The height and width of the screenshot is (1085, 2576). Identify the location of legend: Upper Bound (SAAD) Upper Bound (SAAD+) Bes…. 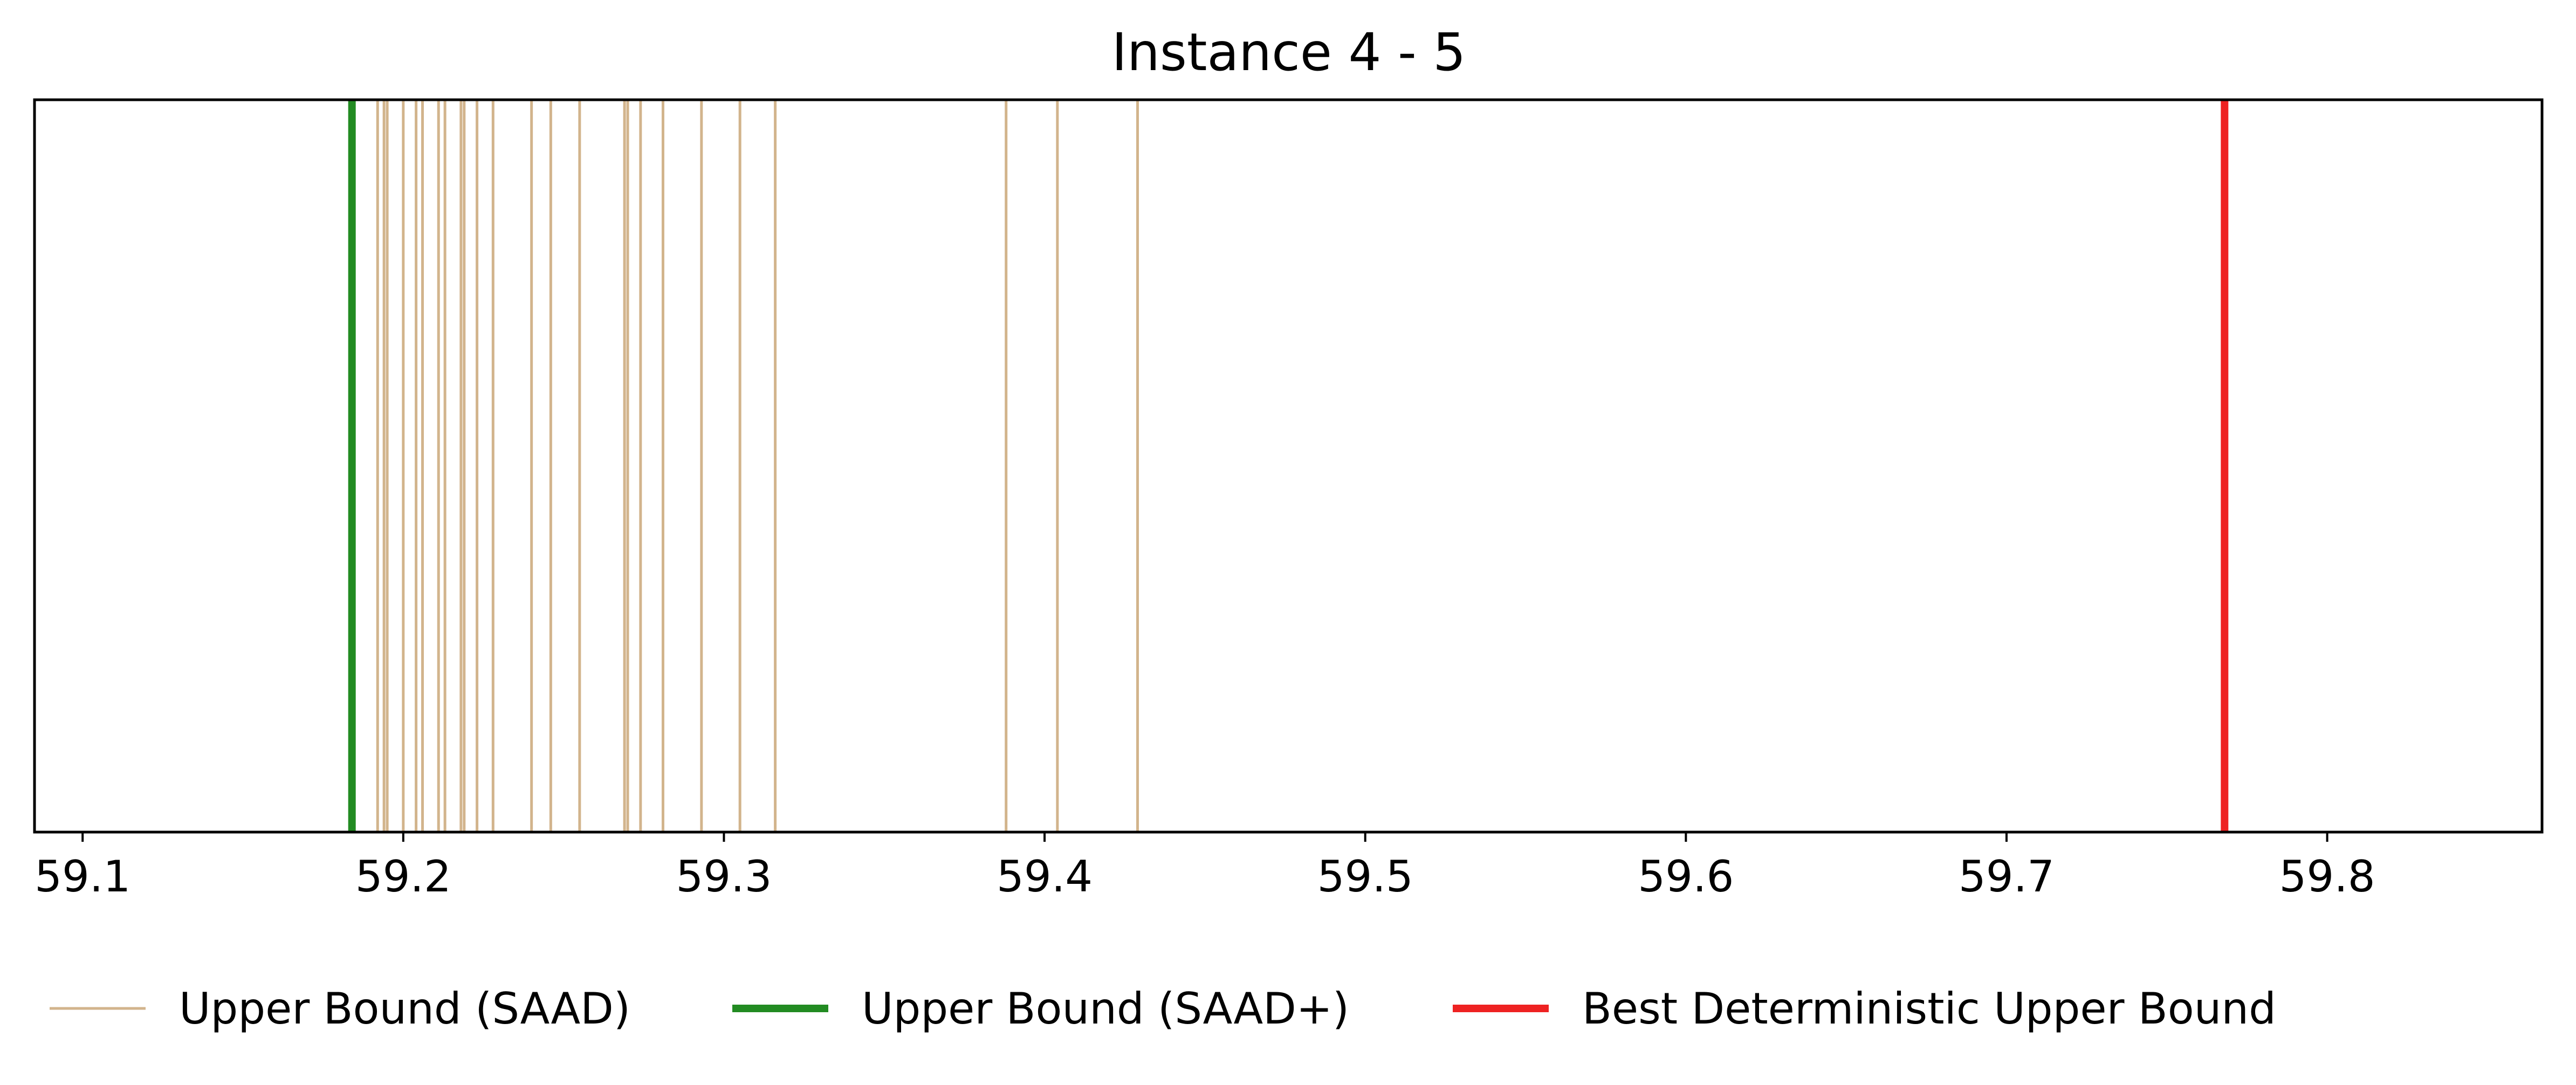
(1163, 1009).